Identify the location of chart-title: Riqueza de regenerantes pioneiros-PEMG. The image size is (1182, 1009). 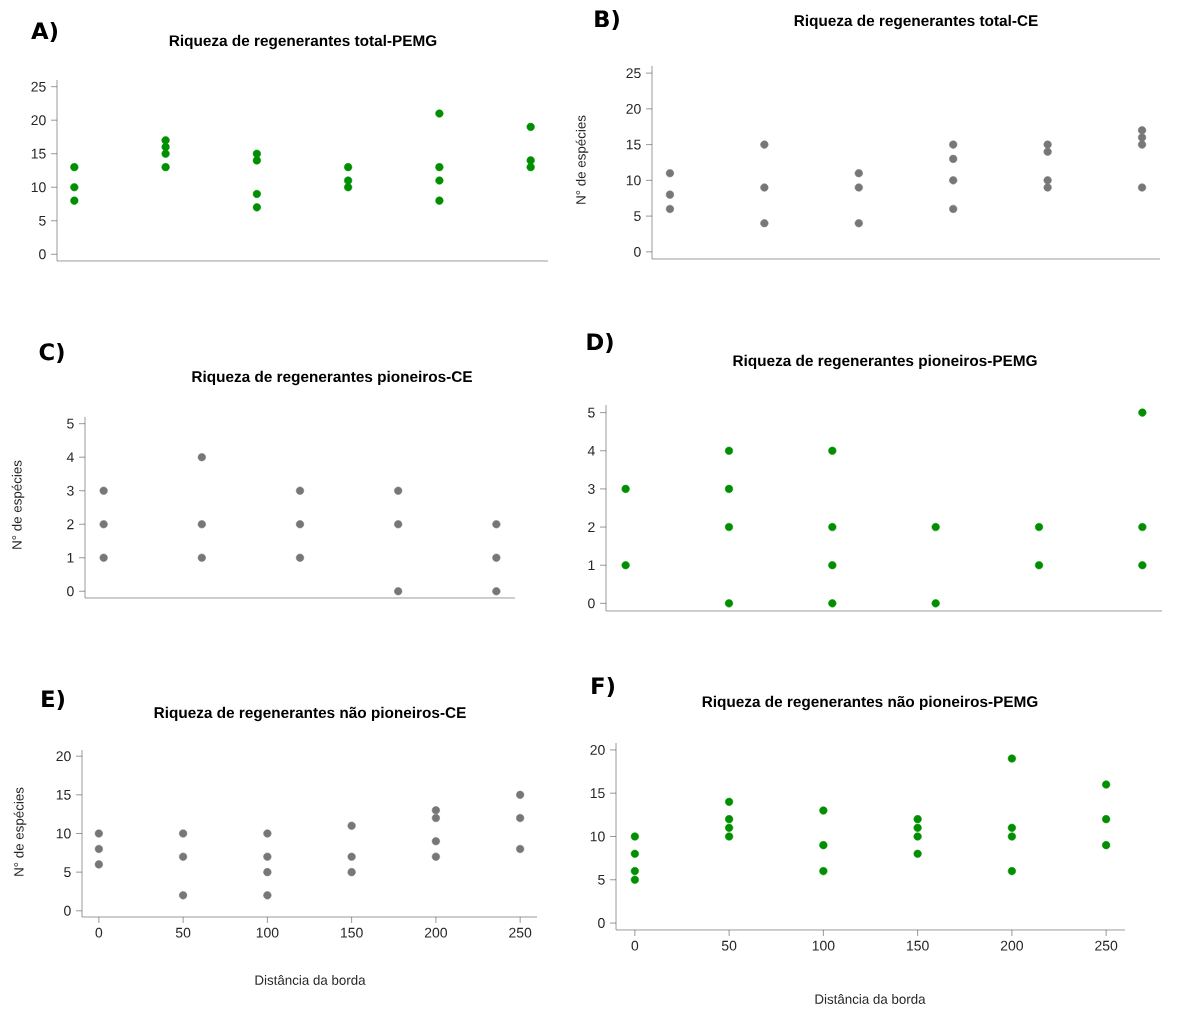
(885, 362).